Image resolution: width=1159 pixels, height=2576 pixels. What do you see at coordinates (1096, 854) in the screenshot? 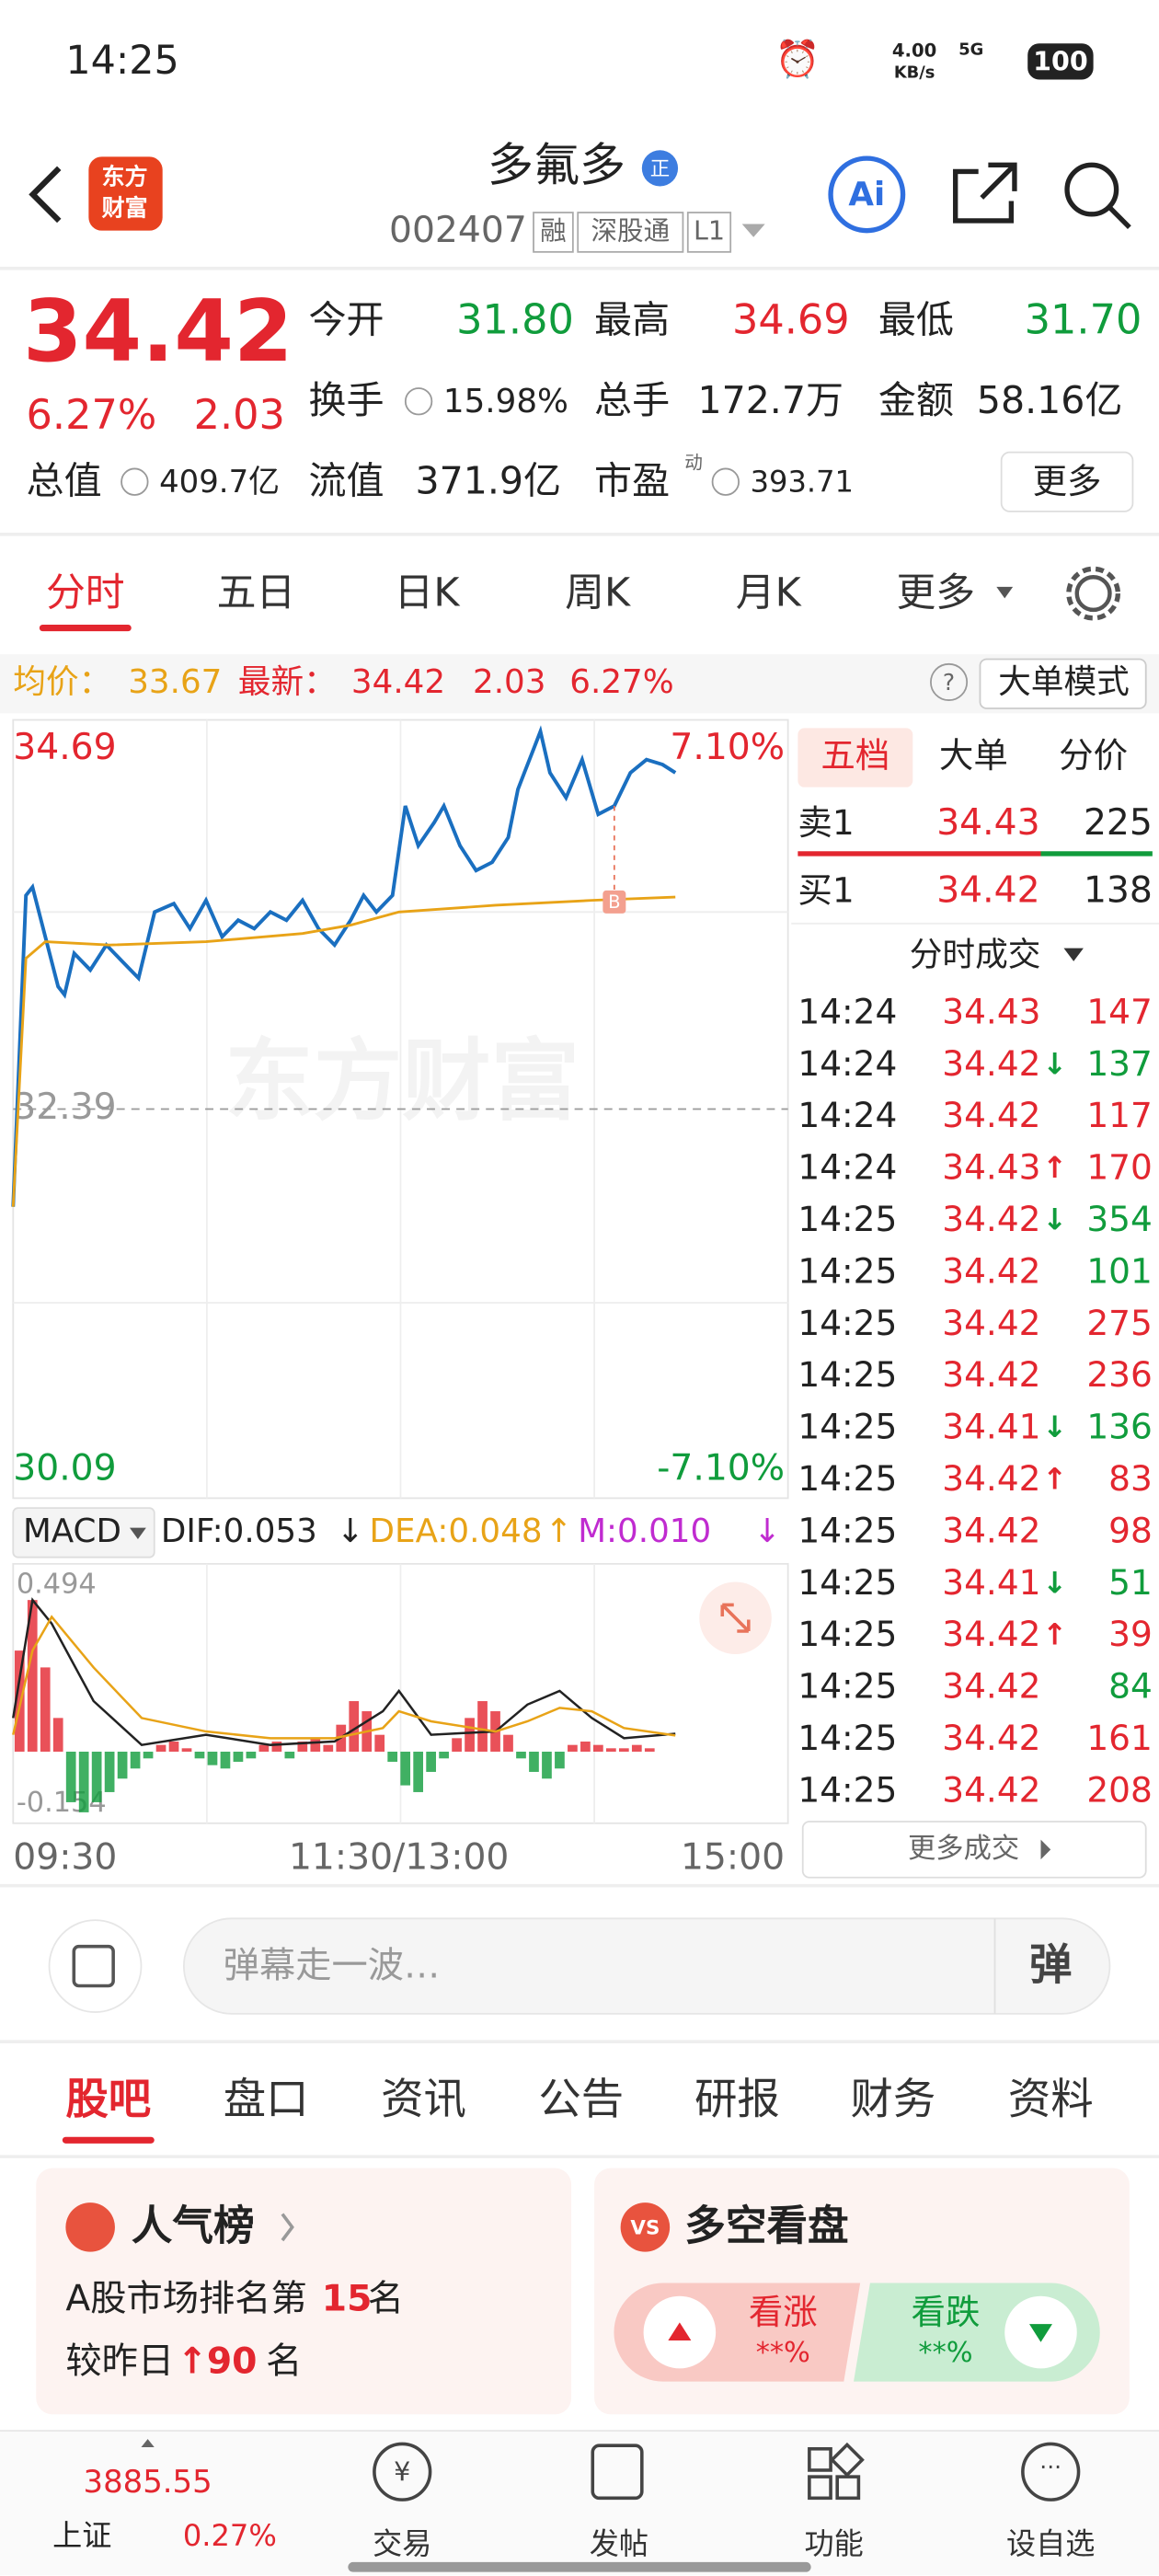
I see `buy-bar` at bounding box center [1096, 854].